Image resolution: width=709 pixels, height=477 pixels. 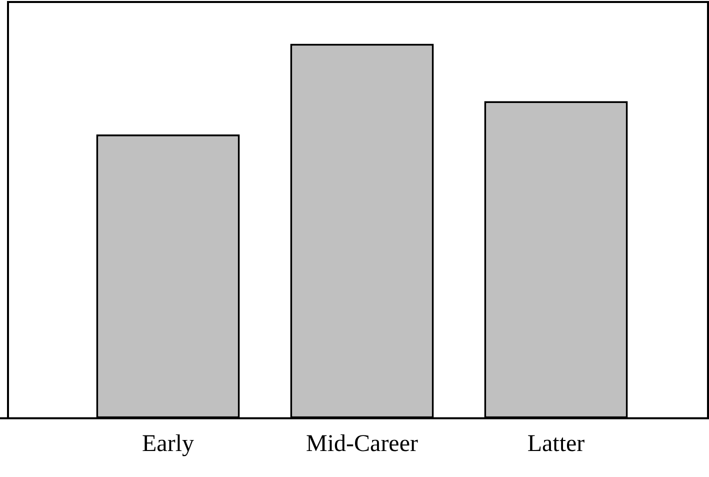 I want to click on x-tick-label: Early, so click(x=168, y=443).